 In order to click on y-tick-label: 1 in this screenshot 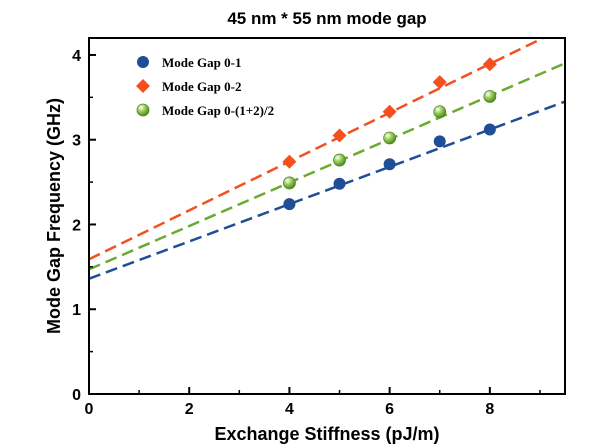, I will do `click(76, 310)`.